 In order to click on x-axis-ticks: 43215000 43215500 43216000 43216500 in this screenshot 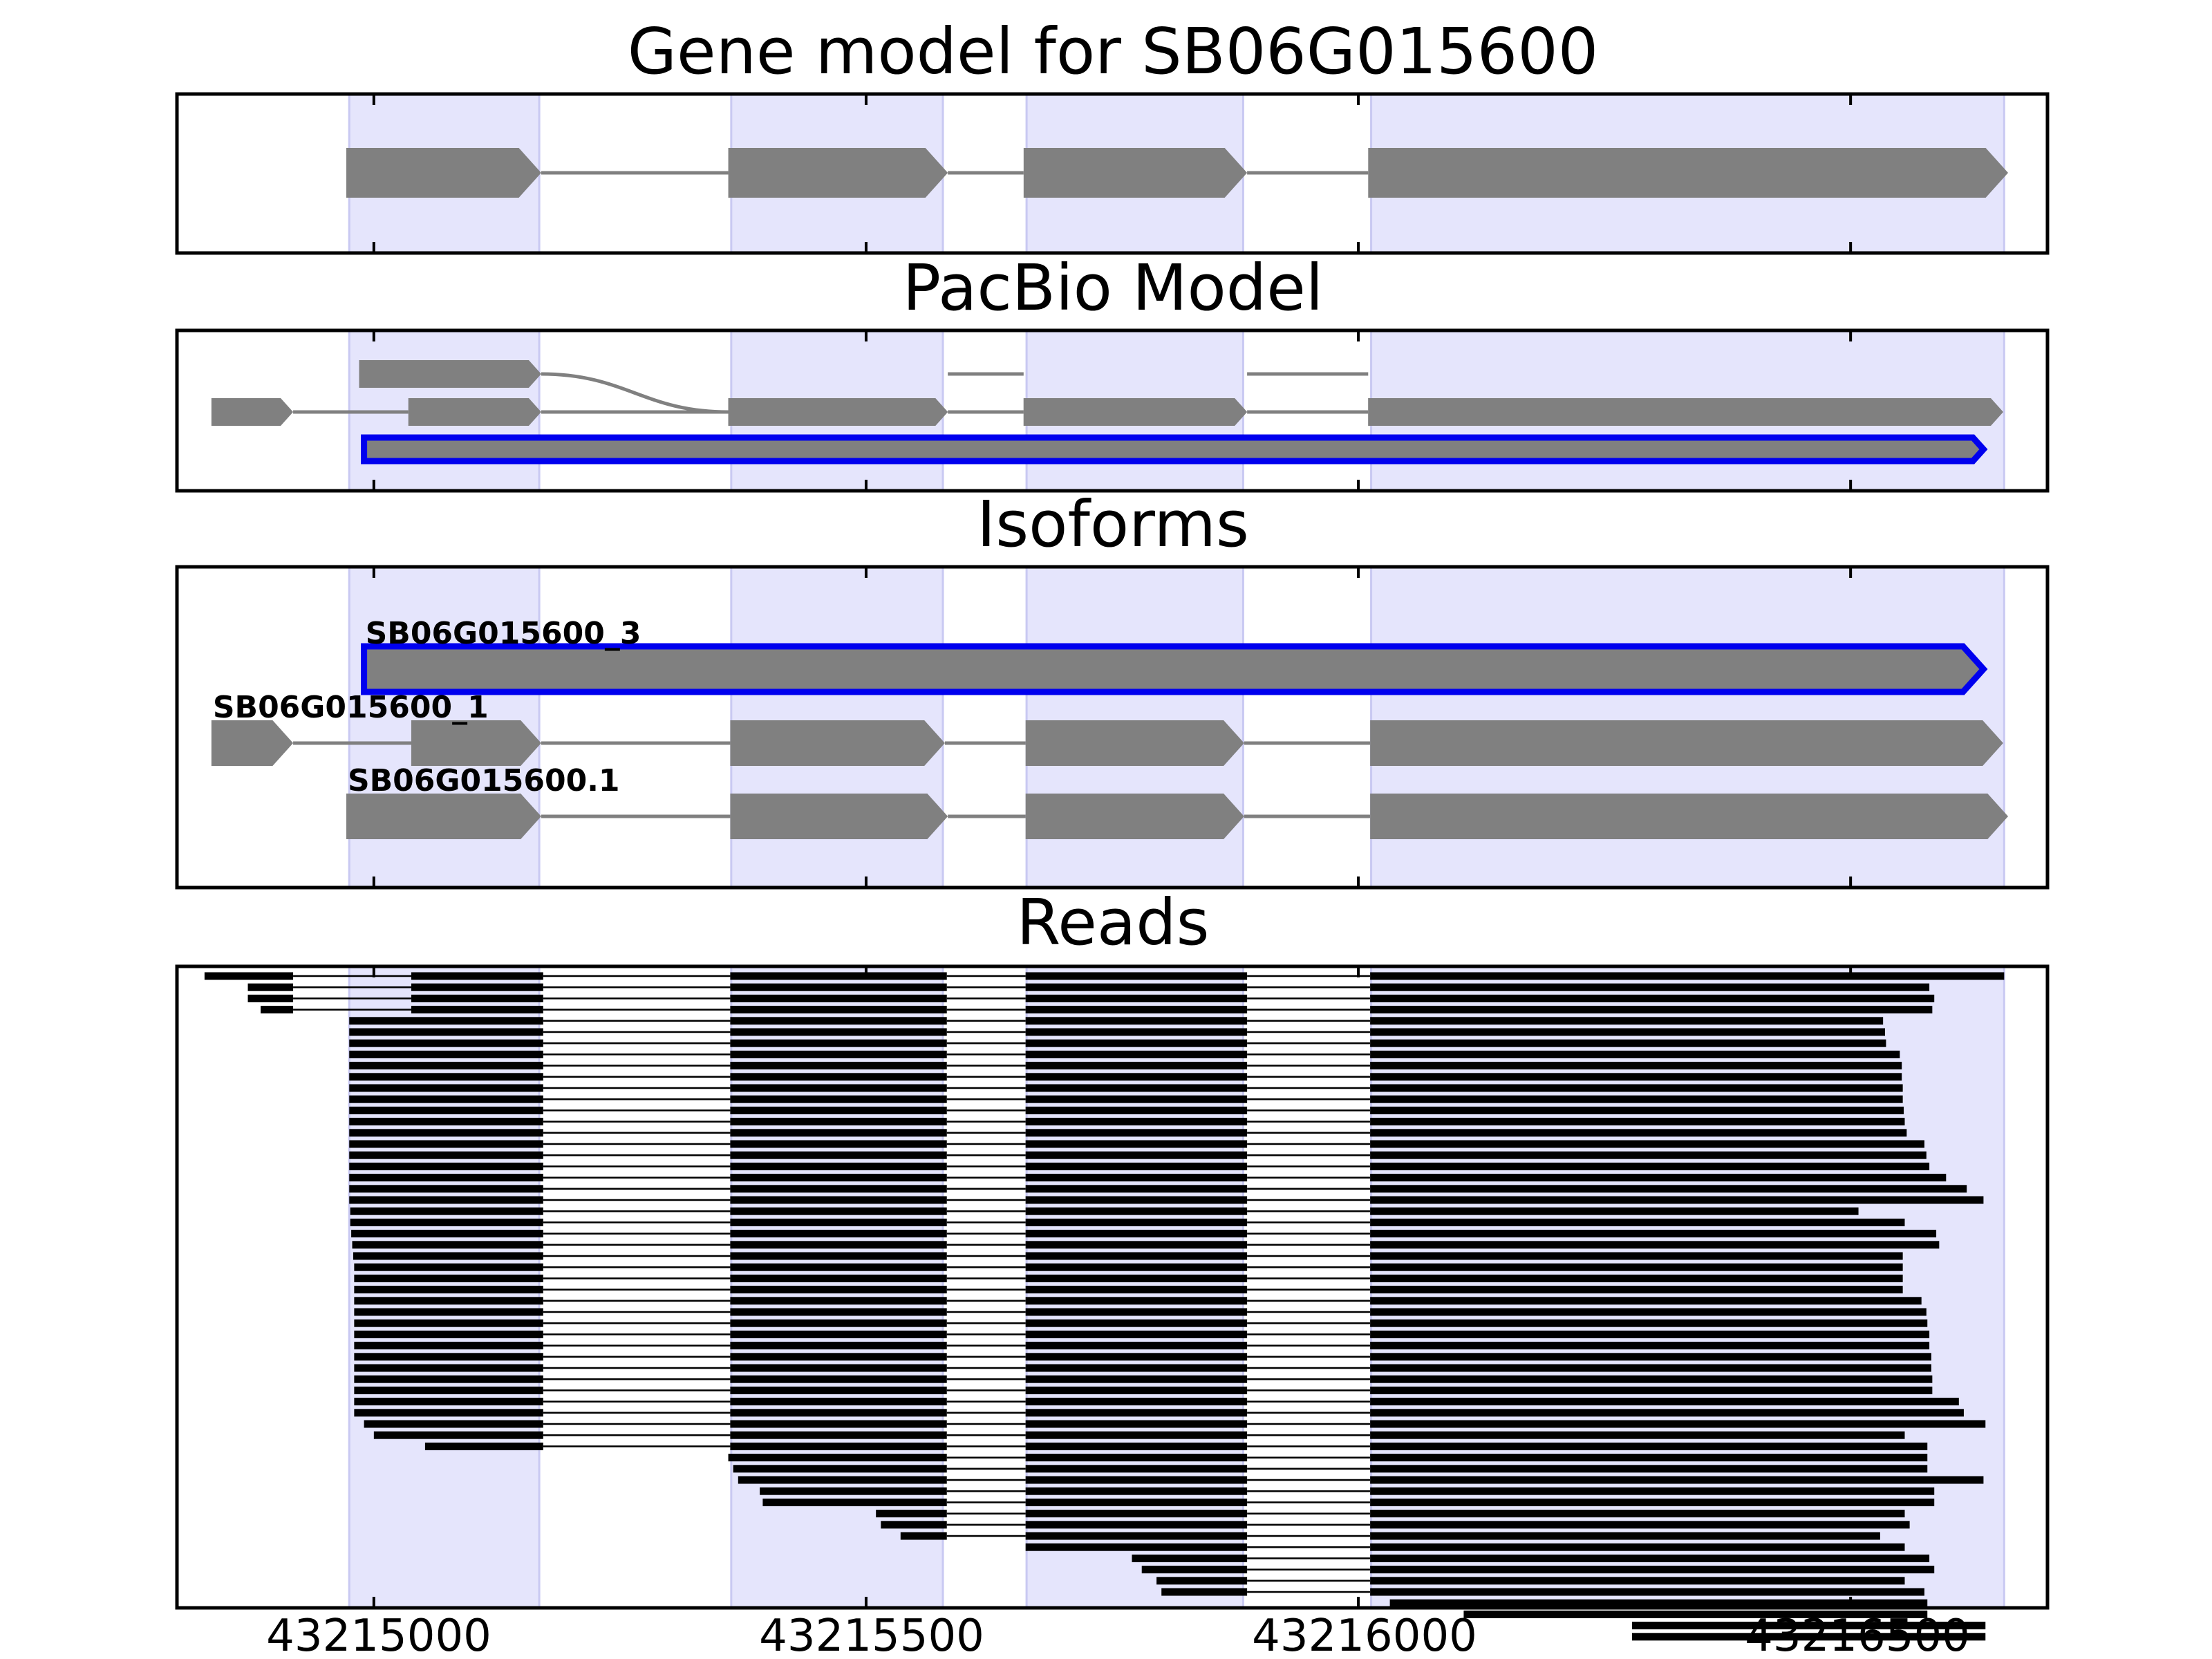, I will do `click(1118, 1635)`.